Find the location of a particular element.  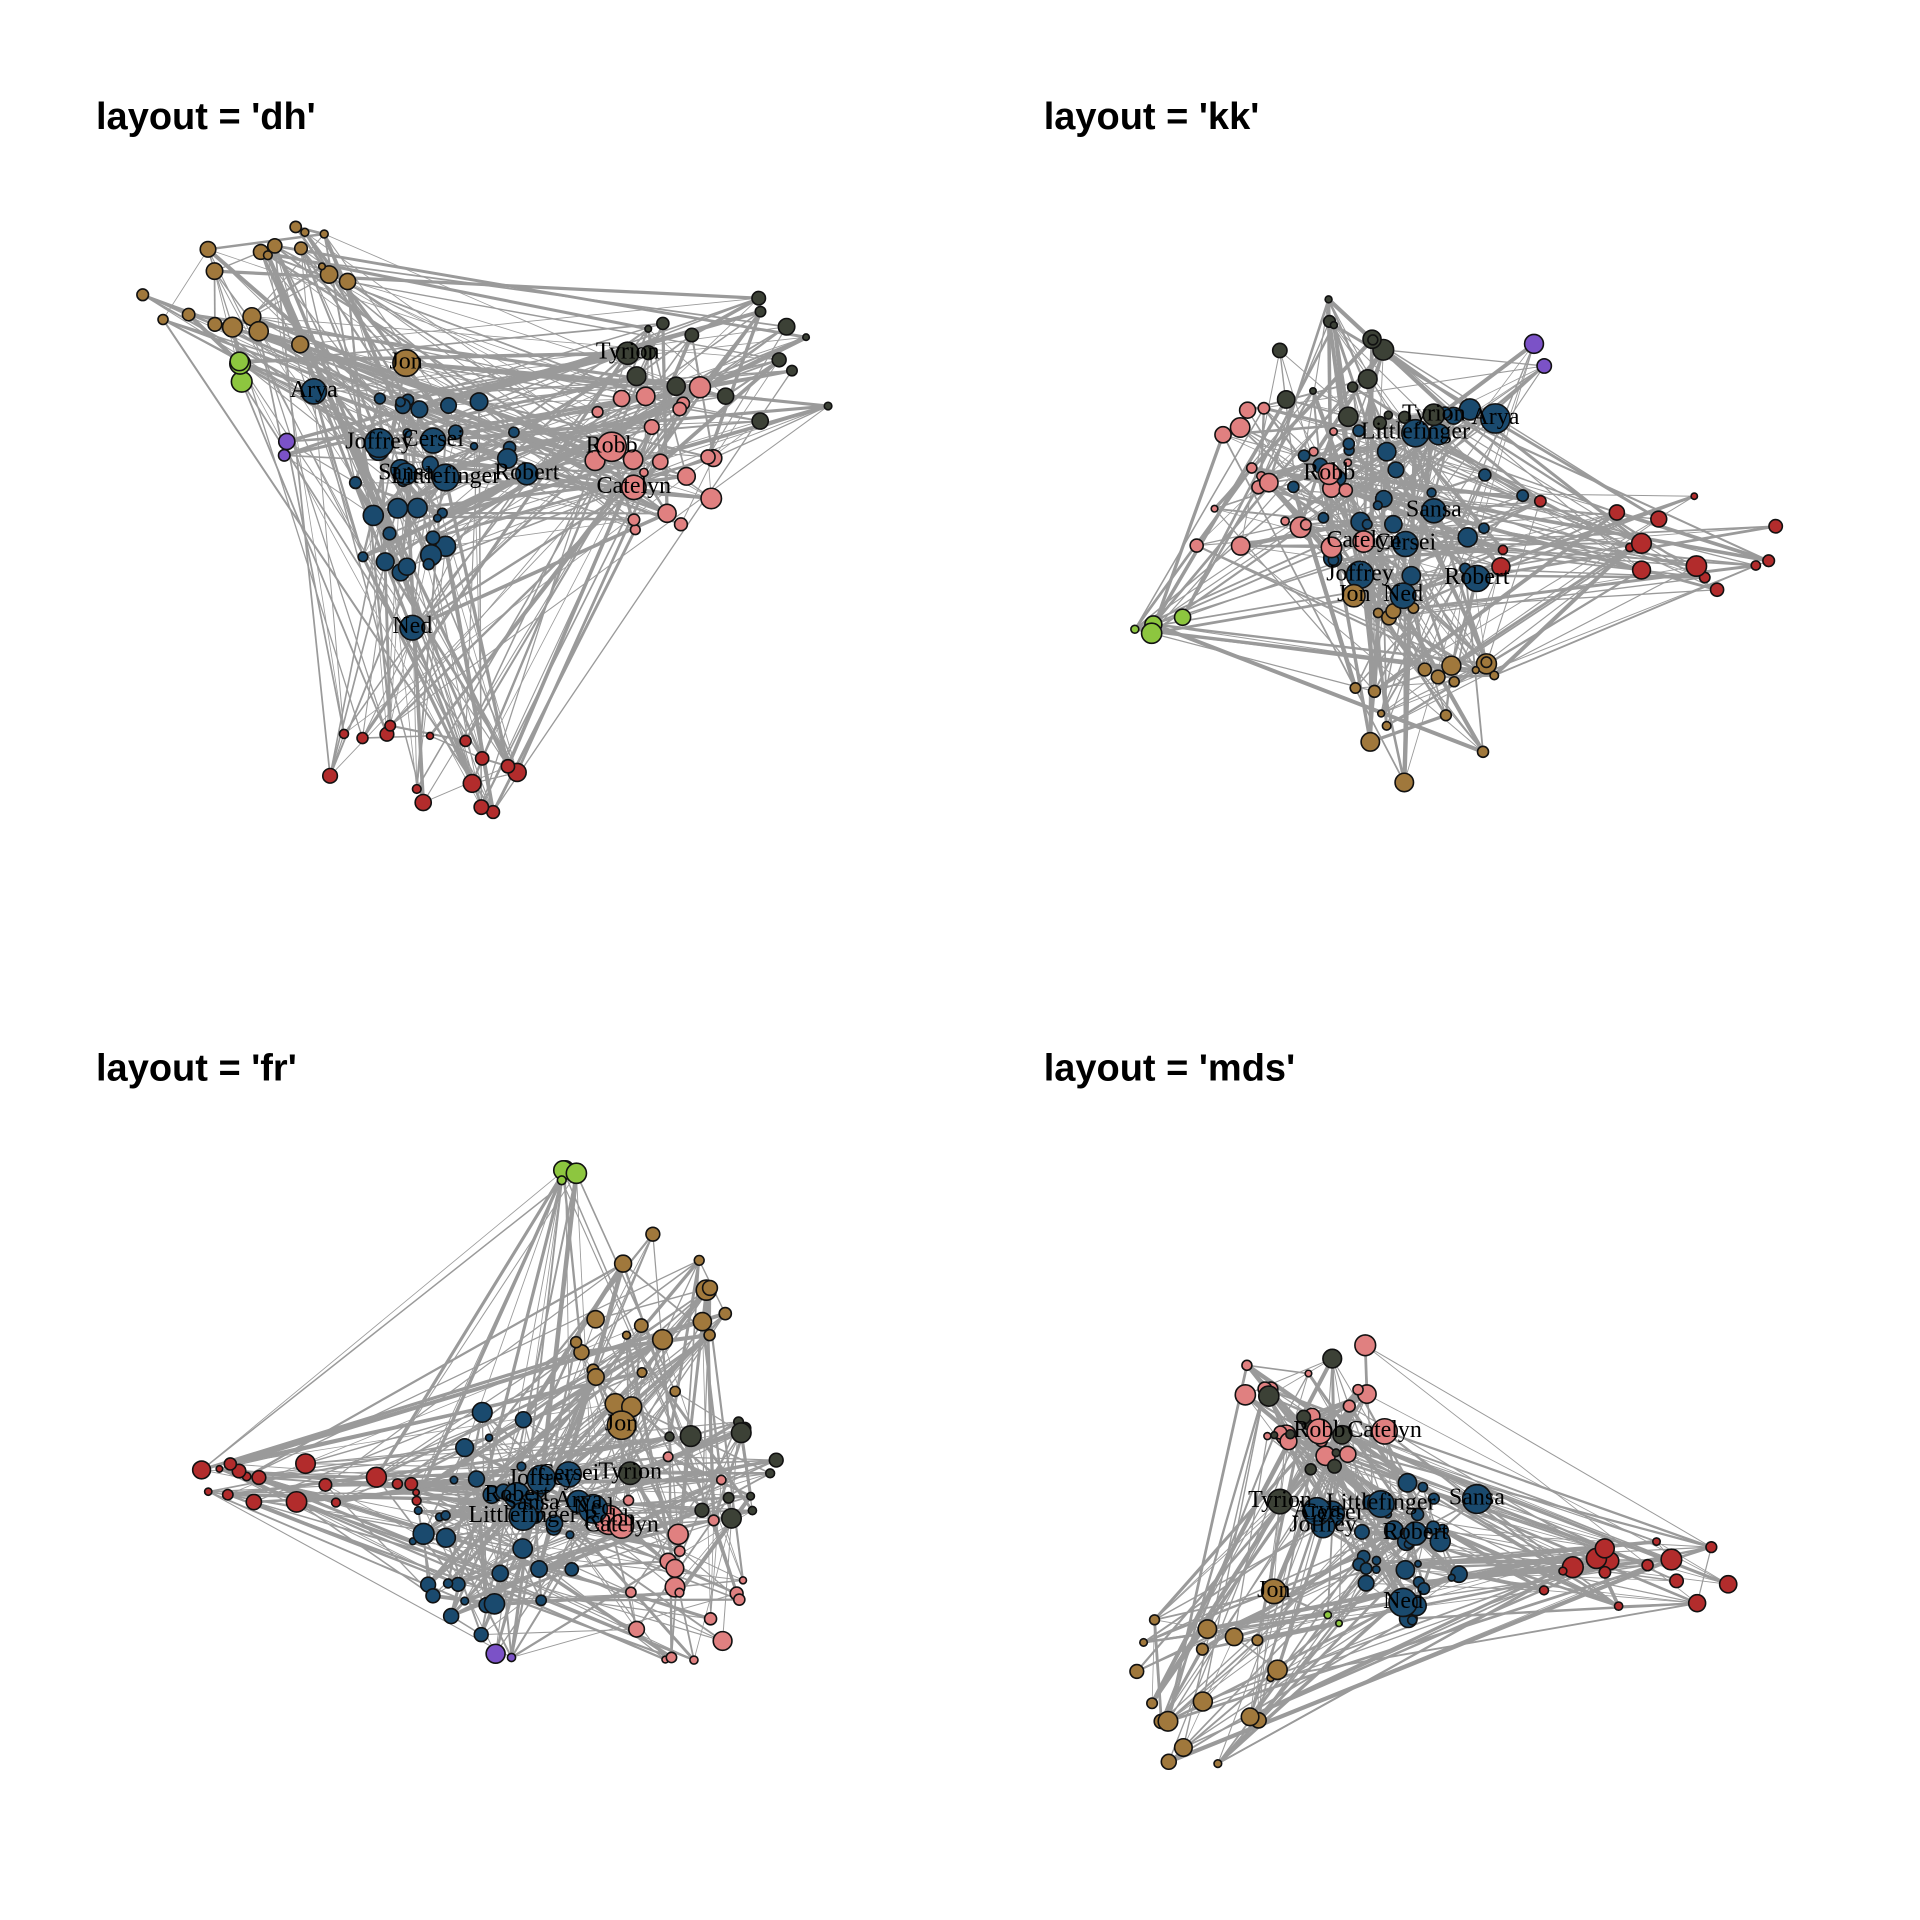

node-label: Robb is located at coordinates (1319, 1430).